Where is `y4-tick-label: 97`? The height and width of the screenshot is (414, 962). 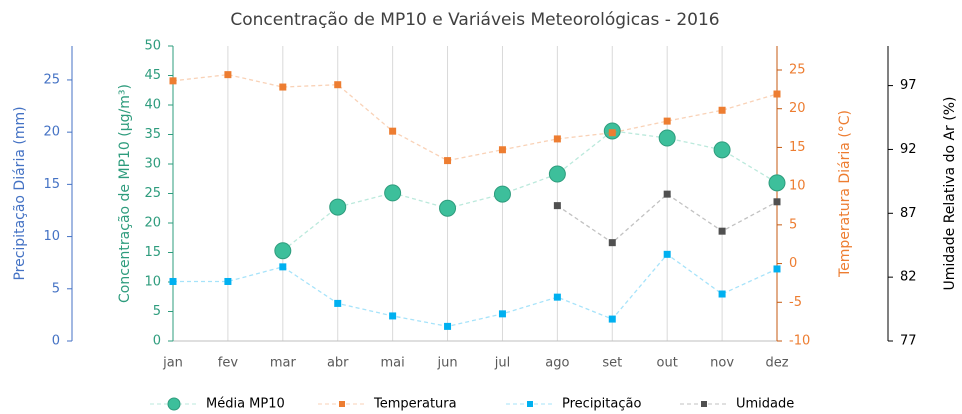
y4-tick-label: 97 is located at coordinates (908, 85).